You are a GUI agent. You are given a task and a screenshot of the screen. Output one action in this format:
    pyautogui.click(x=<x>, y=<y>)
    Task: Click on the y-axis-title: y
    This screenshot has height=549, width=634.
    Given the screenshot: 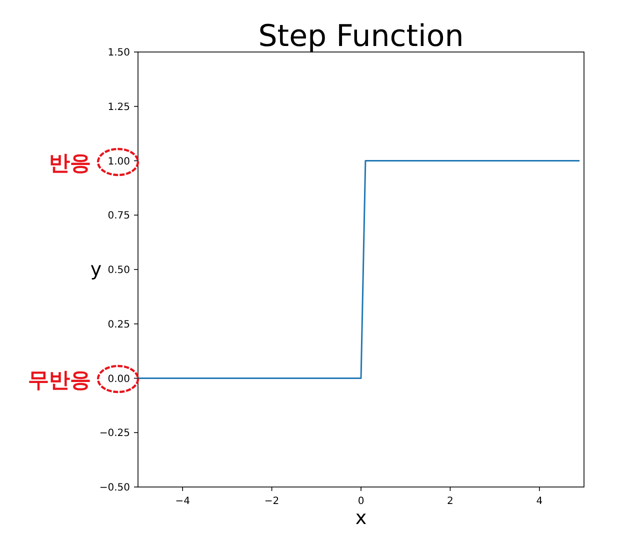 What is the action you would take?
    pyautogui.click(x=96, y=269)
    